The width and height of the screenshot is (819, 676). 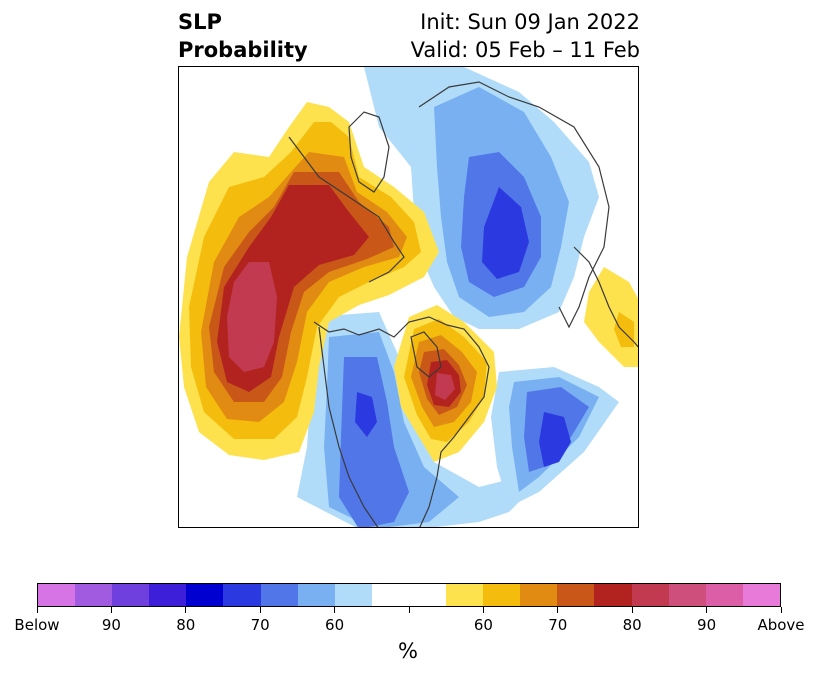 I want to click on low-anomaly-atlantic, so click(x=555, y=437).